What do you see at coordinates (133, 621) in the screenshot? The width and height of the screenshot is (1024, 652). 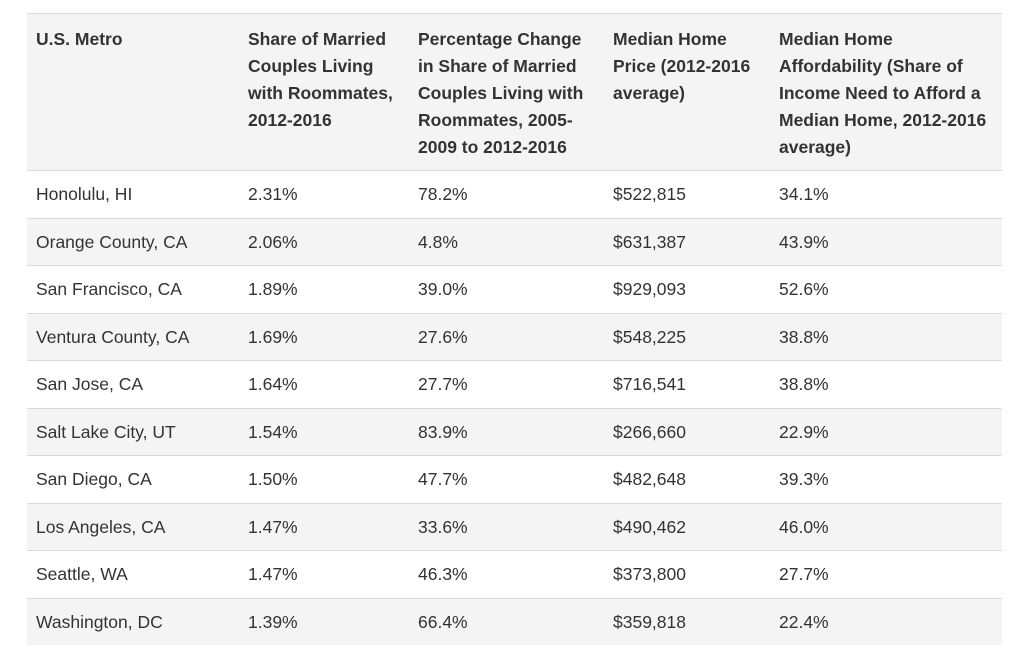 I see `cell-metro: Washington, DC` at bounding box center [133, 621].